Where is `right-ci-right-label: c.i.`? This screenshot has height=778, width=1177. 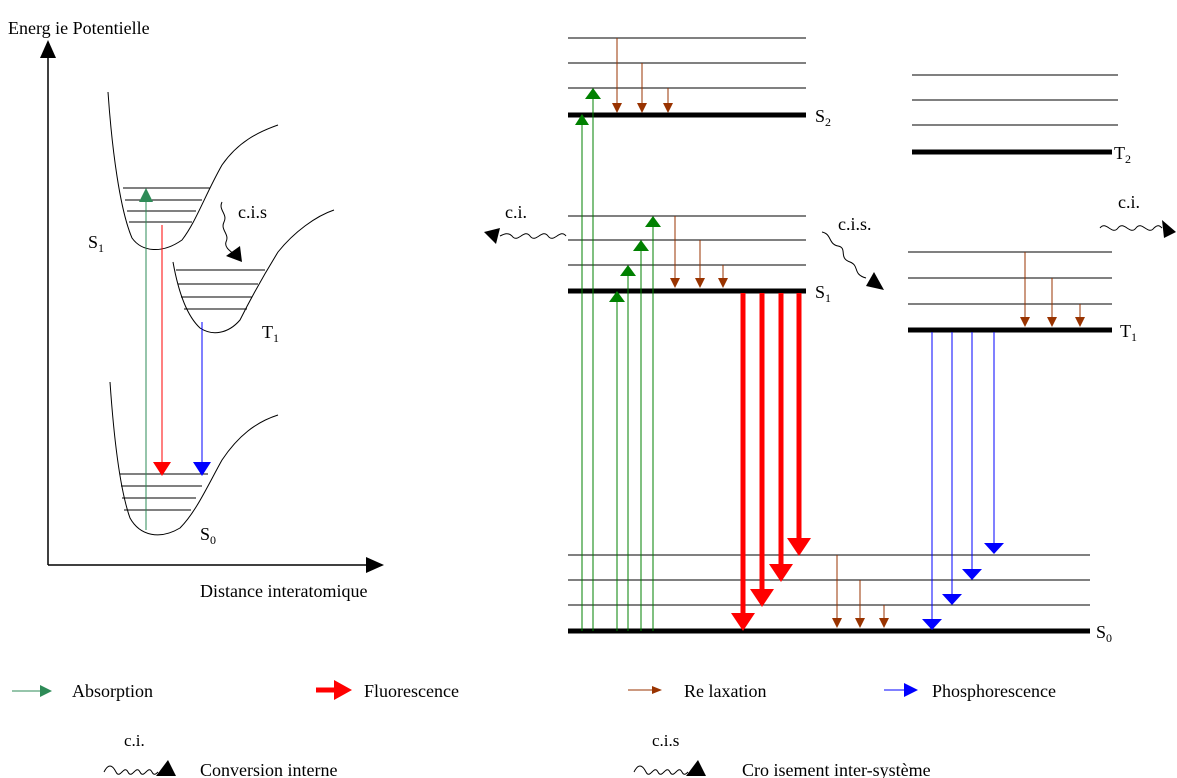
right-ci-right-label: c.i. is located at coordinates (1129, 202).